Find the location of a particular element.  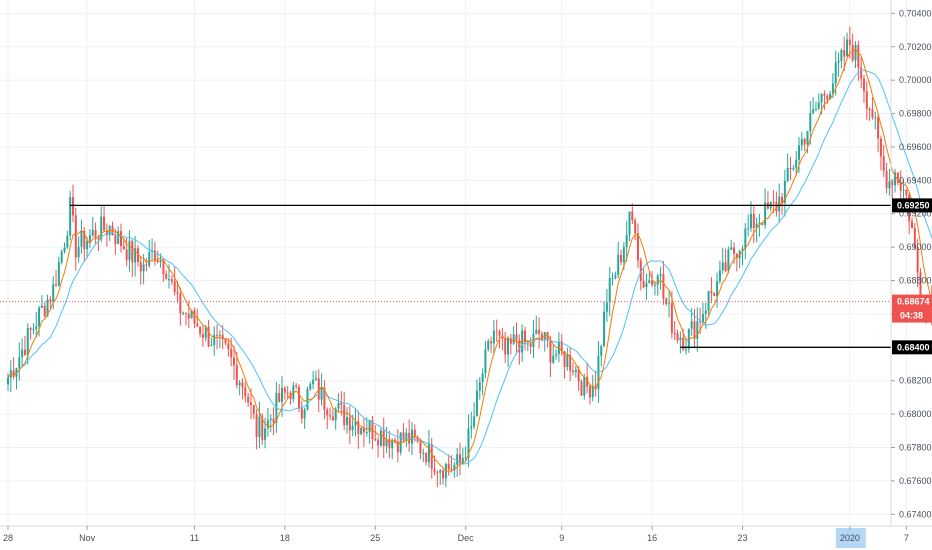

price-axis-tick-label: 0.70200 is located at coordinates (915, 47).